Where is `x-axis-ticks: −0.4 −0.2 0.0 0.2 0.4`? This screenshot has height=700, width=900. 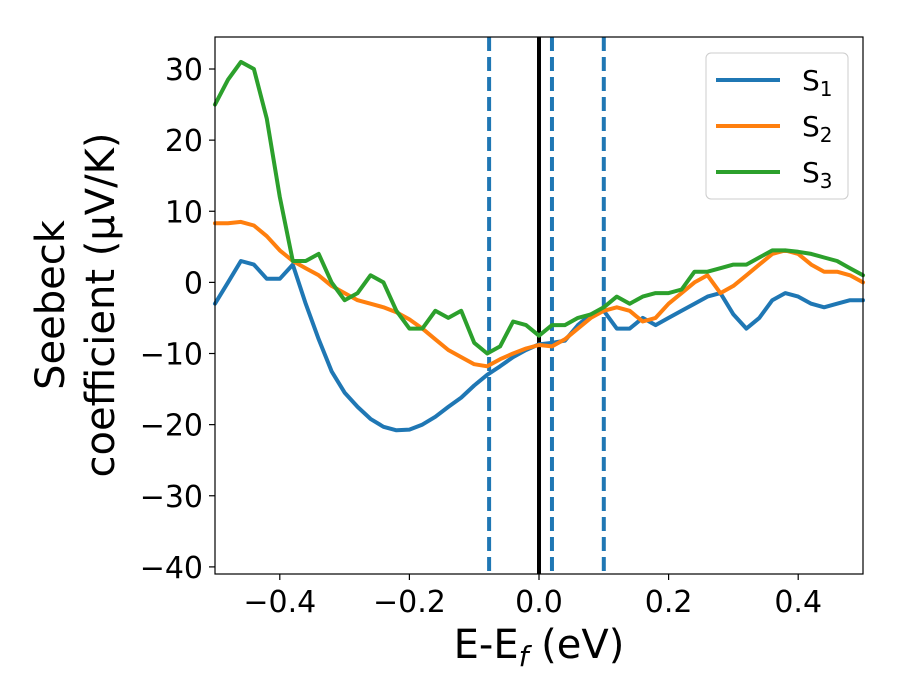
x-axis-ticks: −0.4 −0.2 0.0 0.2 0.4 is located at coordinates (532, 597).